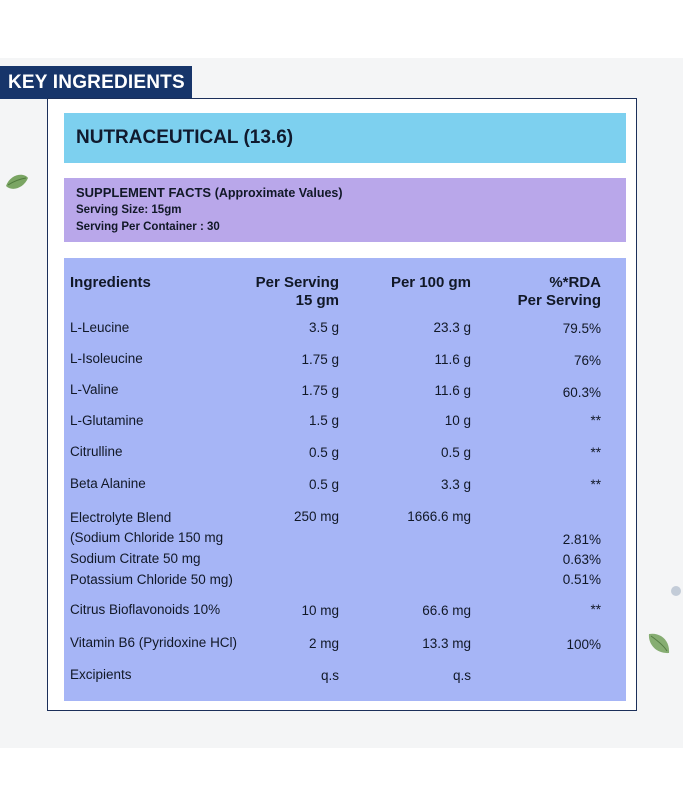  What do you see at coordinates (439, 516) in the screenshot?
I see `row-per-100gm: 1666.6 mg` at bounding box center [439, 516].